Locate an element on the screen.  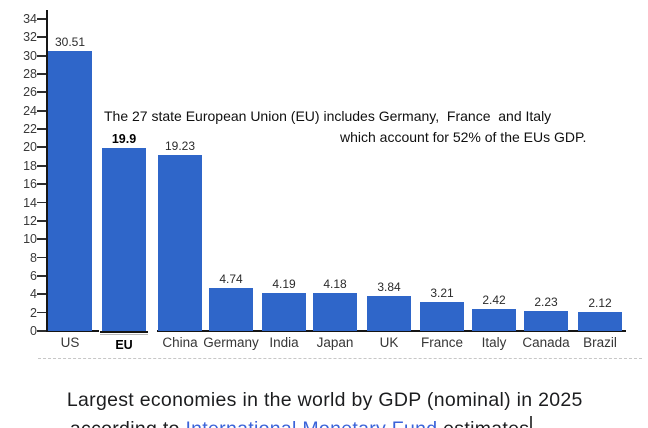
y-tick-label: 6 is located at coordinates (33, 275).